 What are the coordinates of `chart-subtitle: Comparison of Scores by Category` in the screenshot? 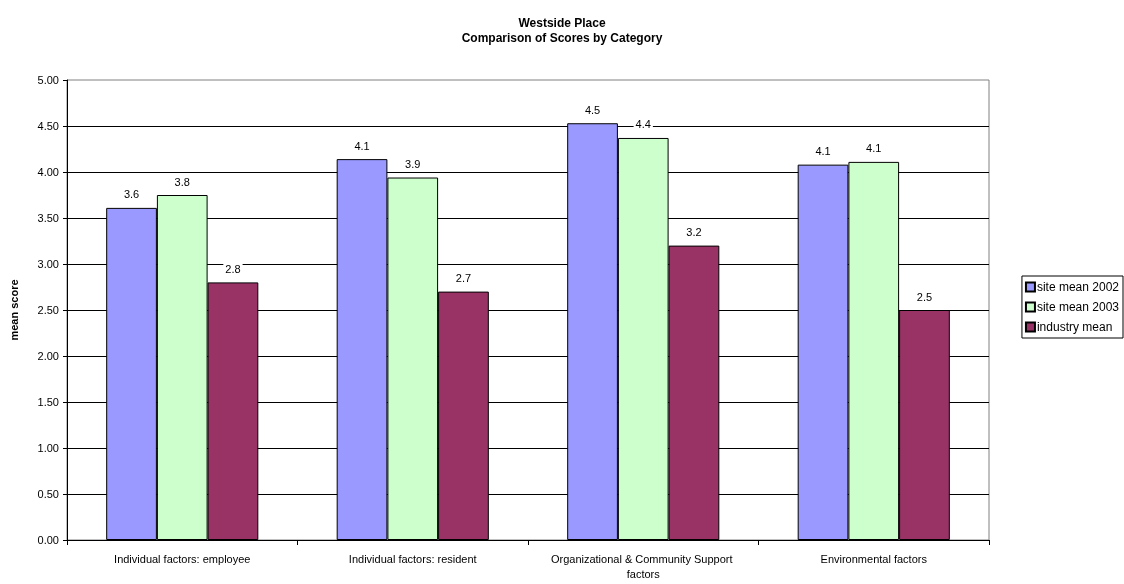 It's located at (562, 38).